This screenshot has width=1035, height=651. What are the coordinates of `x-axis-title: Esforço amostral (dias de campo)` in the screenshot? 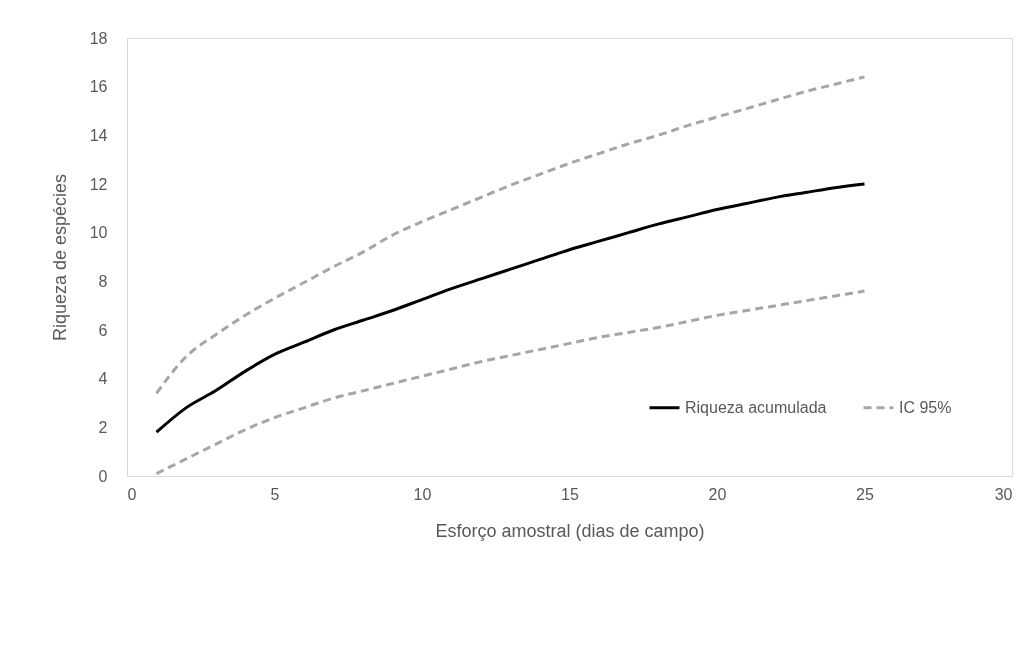 It's located at (570, 530).